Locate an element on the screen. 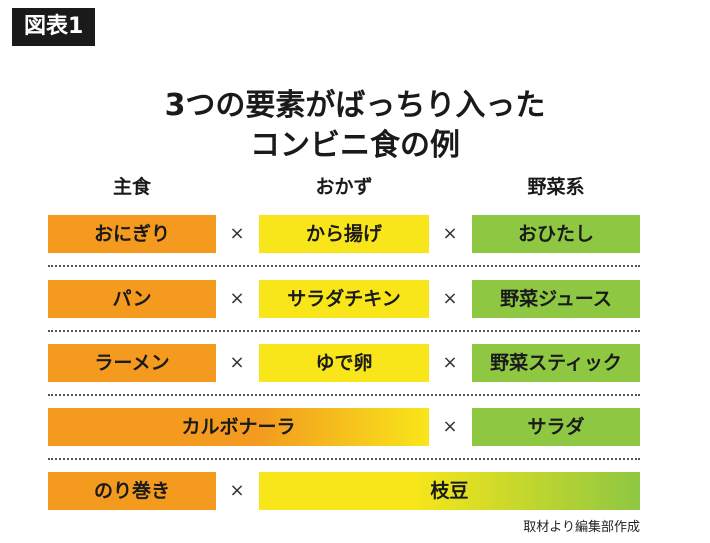 This screenshot has height=543, width=710. row-3-times-2: × is located at coordinates (450, 362).